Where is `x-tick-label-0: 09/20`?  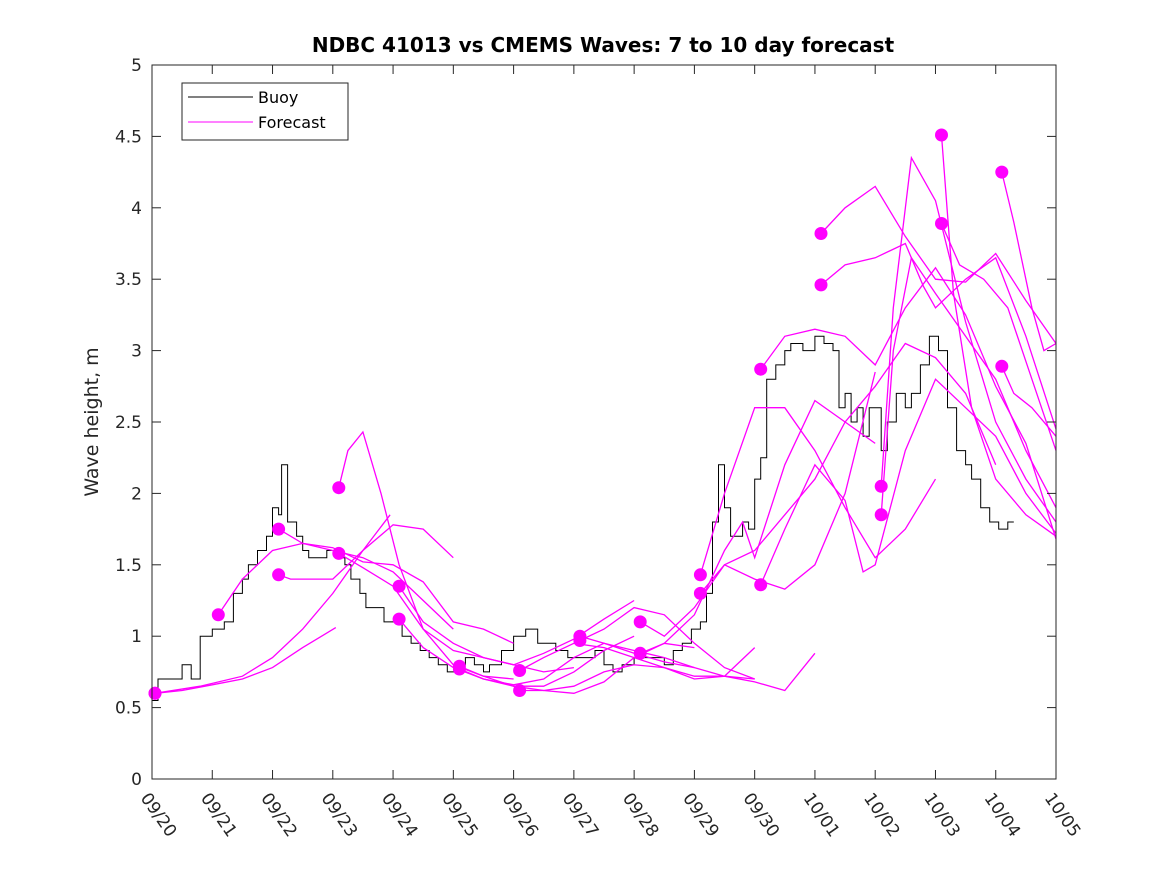 x-tick-label-0: 09/20 is located at coordinates (158, 815).